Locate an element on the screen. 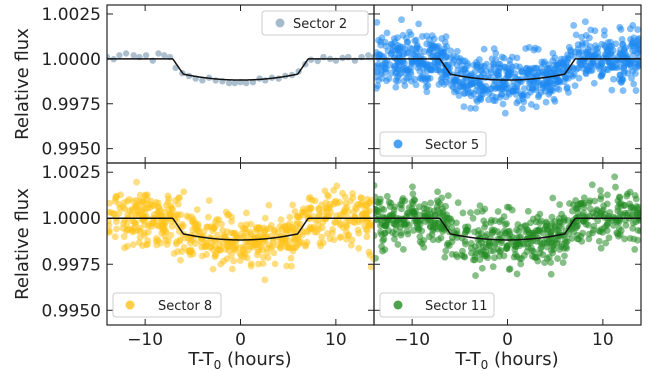  legend-label: Sector 11 is located at coordinates (456, 306).